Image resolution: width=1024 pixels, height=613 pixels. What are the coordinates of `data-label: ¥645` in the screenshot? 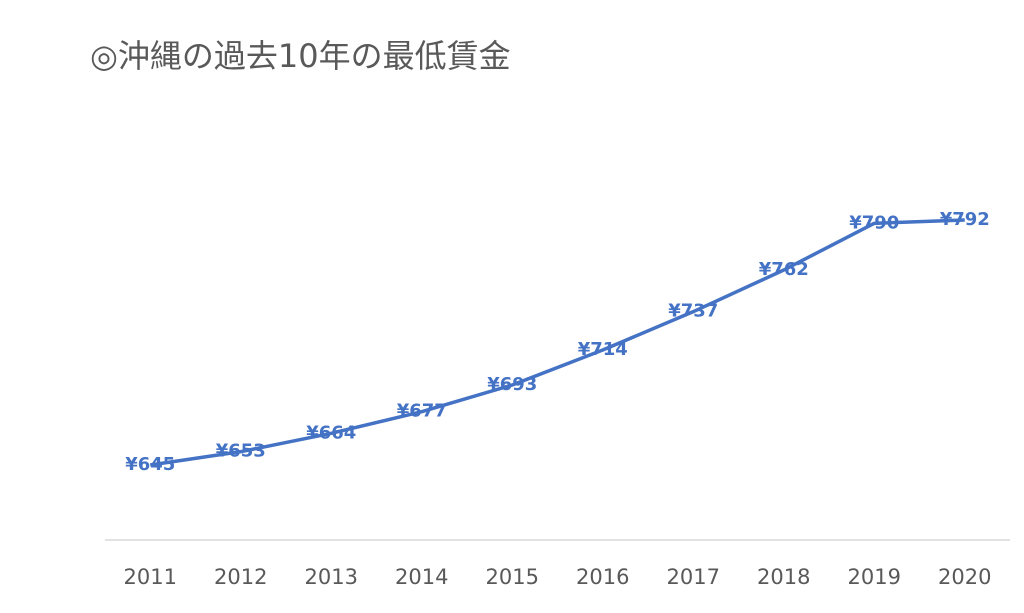 It's located at (150, 464).